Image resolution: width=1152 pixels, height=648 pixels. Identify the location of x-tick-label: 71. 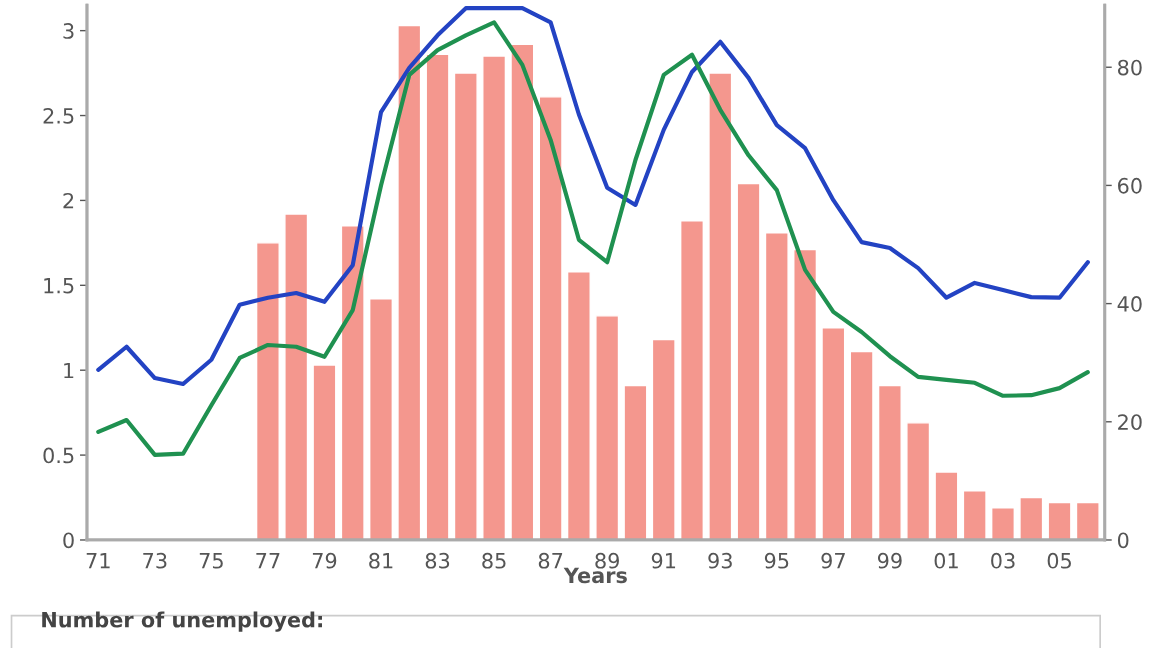
(98, 561).